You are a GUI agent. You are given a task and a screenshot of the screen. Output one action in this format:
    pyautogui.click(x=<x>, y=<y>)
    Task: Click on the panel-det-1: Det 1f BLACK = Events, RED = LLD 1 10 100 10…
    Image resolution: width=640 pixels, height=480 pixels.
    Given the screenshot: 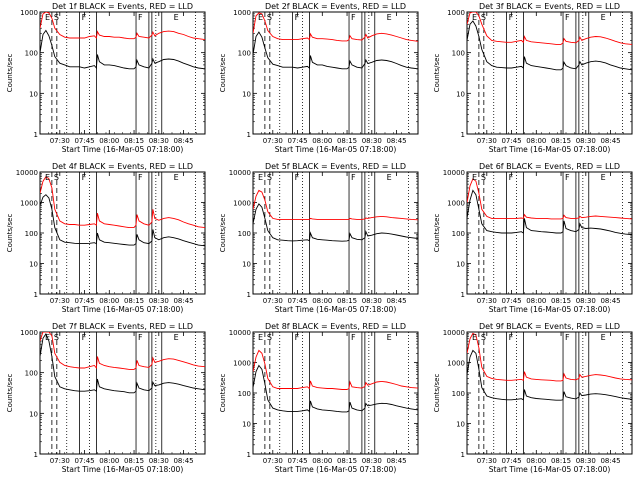 What is the action you would take?
    pyautogui.click(x=106, y=78)
    